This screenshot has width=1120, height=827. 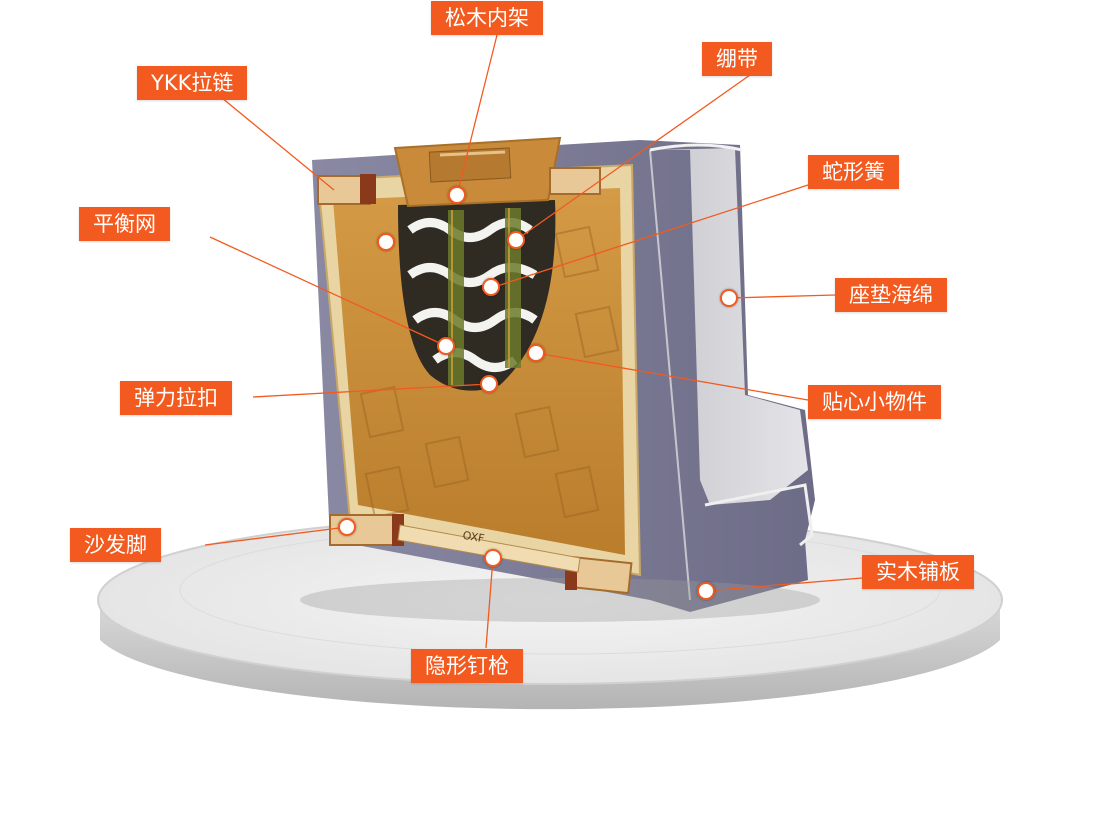 I want to click on hotspot-pine-frame, so click(x=457, y=195).